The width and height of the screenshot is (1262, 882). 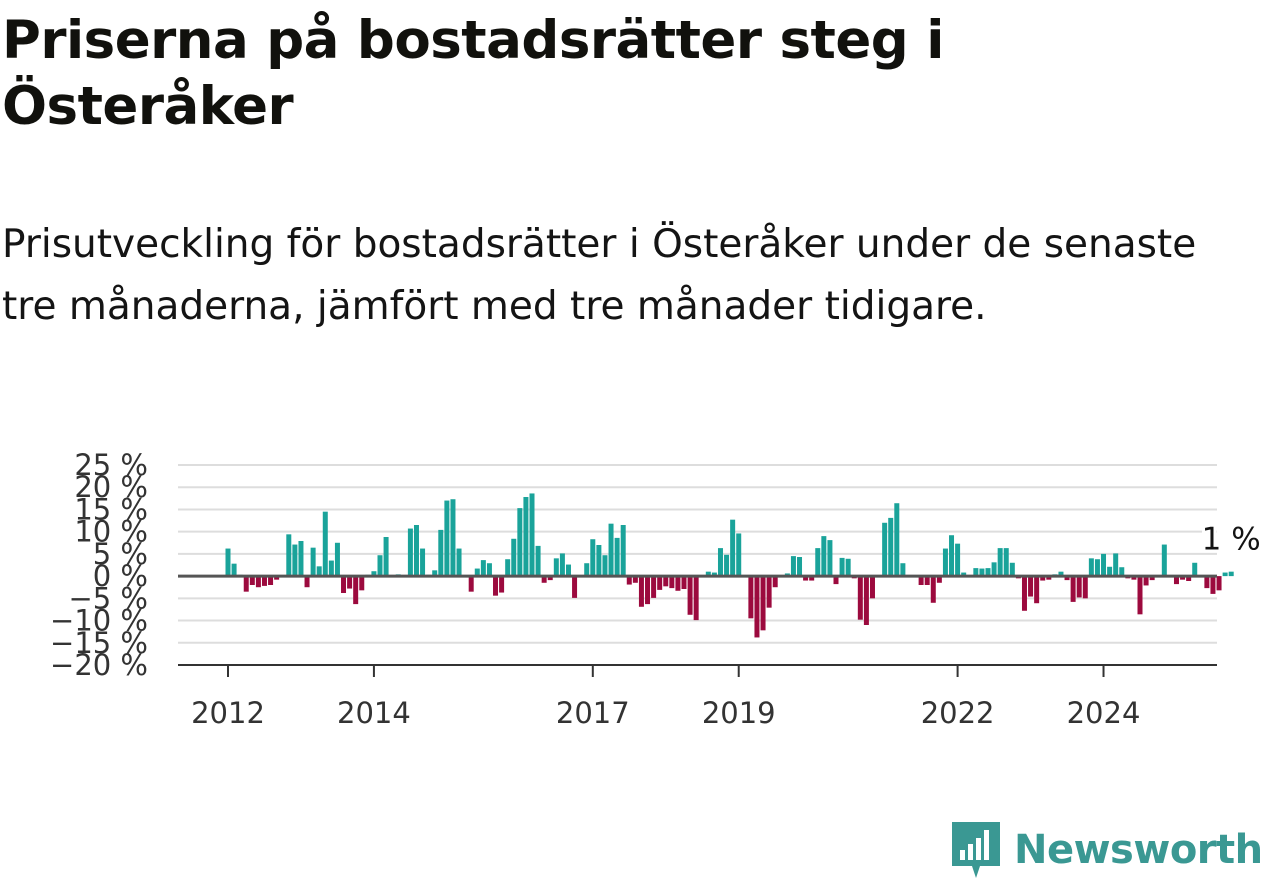 I want to click on x-tick-label: 2024, so click(x=1104, y=713).